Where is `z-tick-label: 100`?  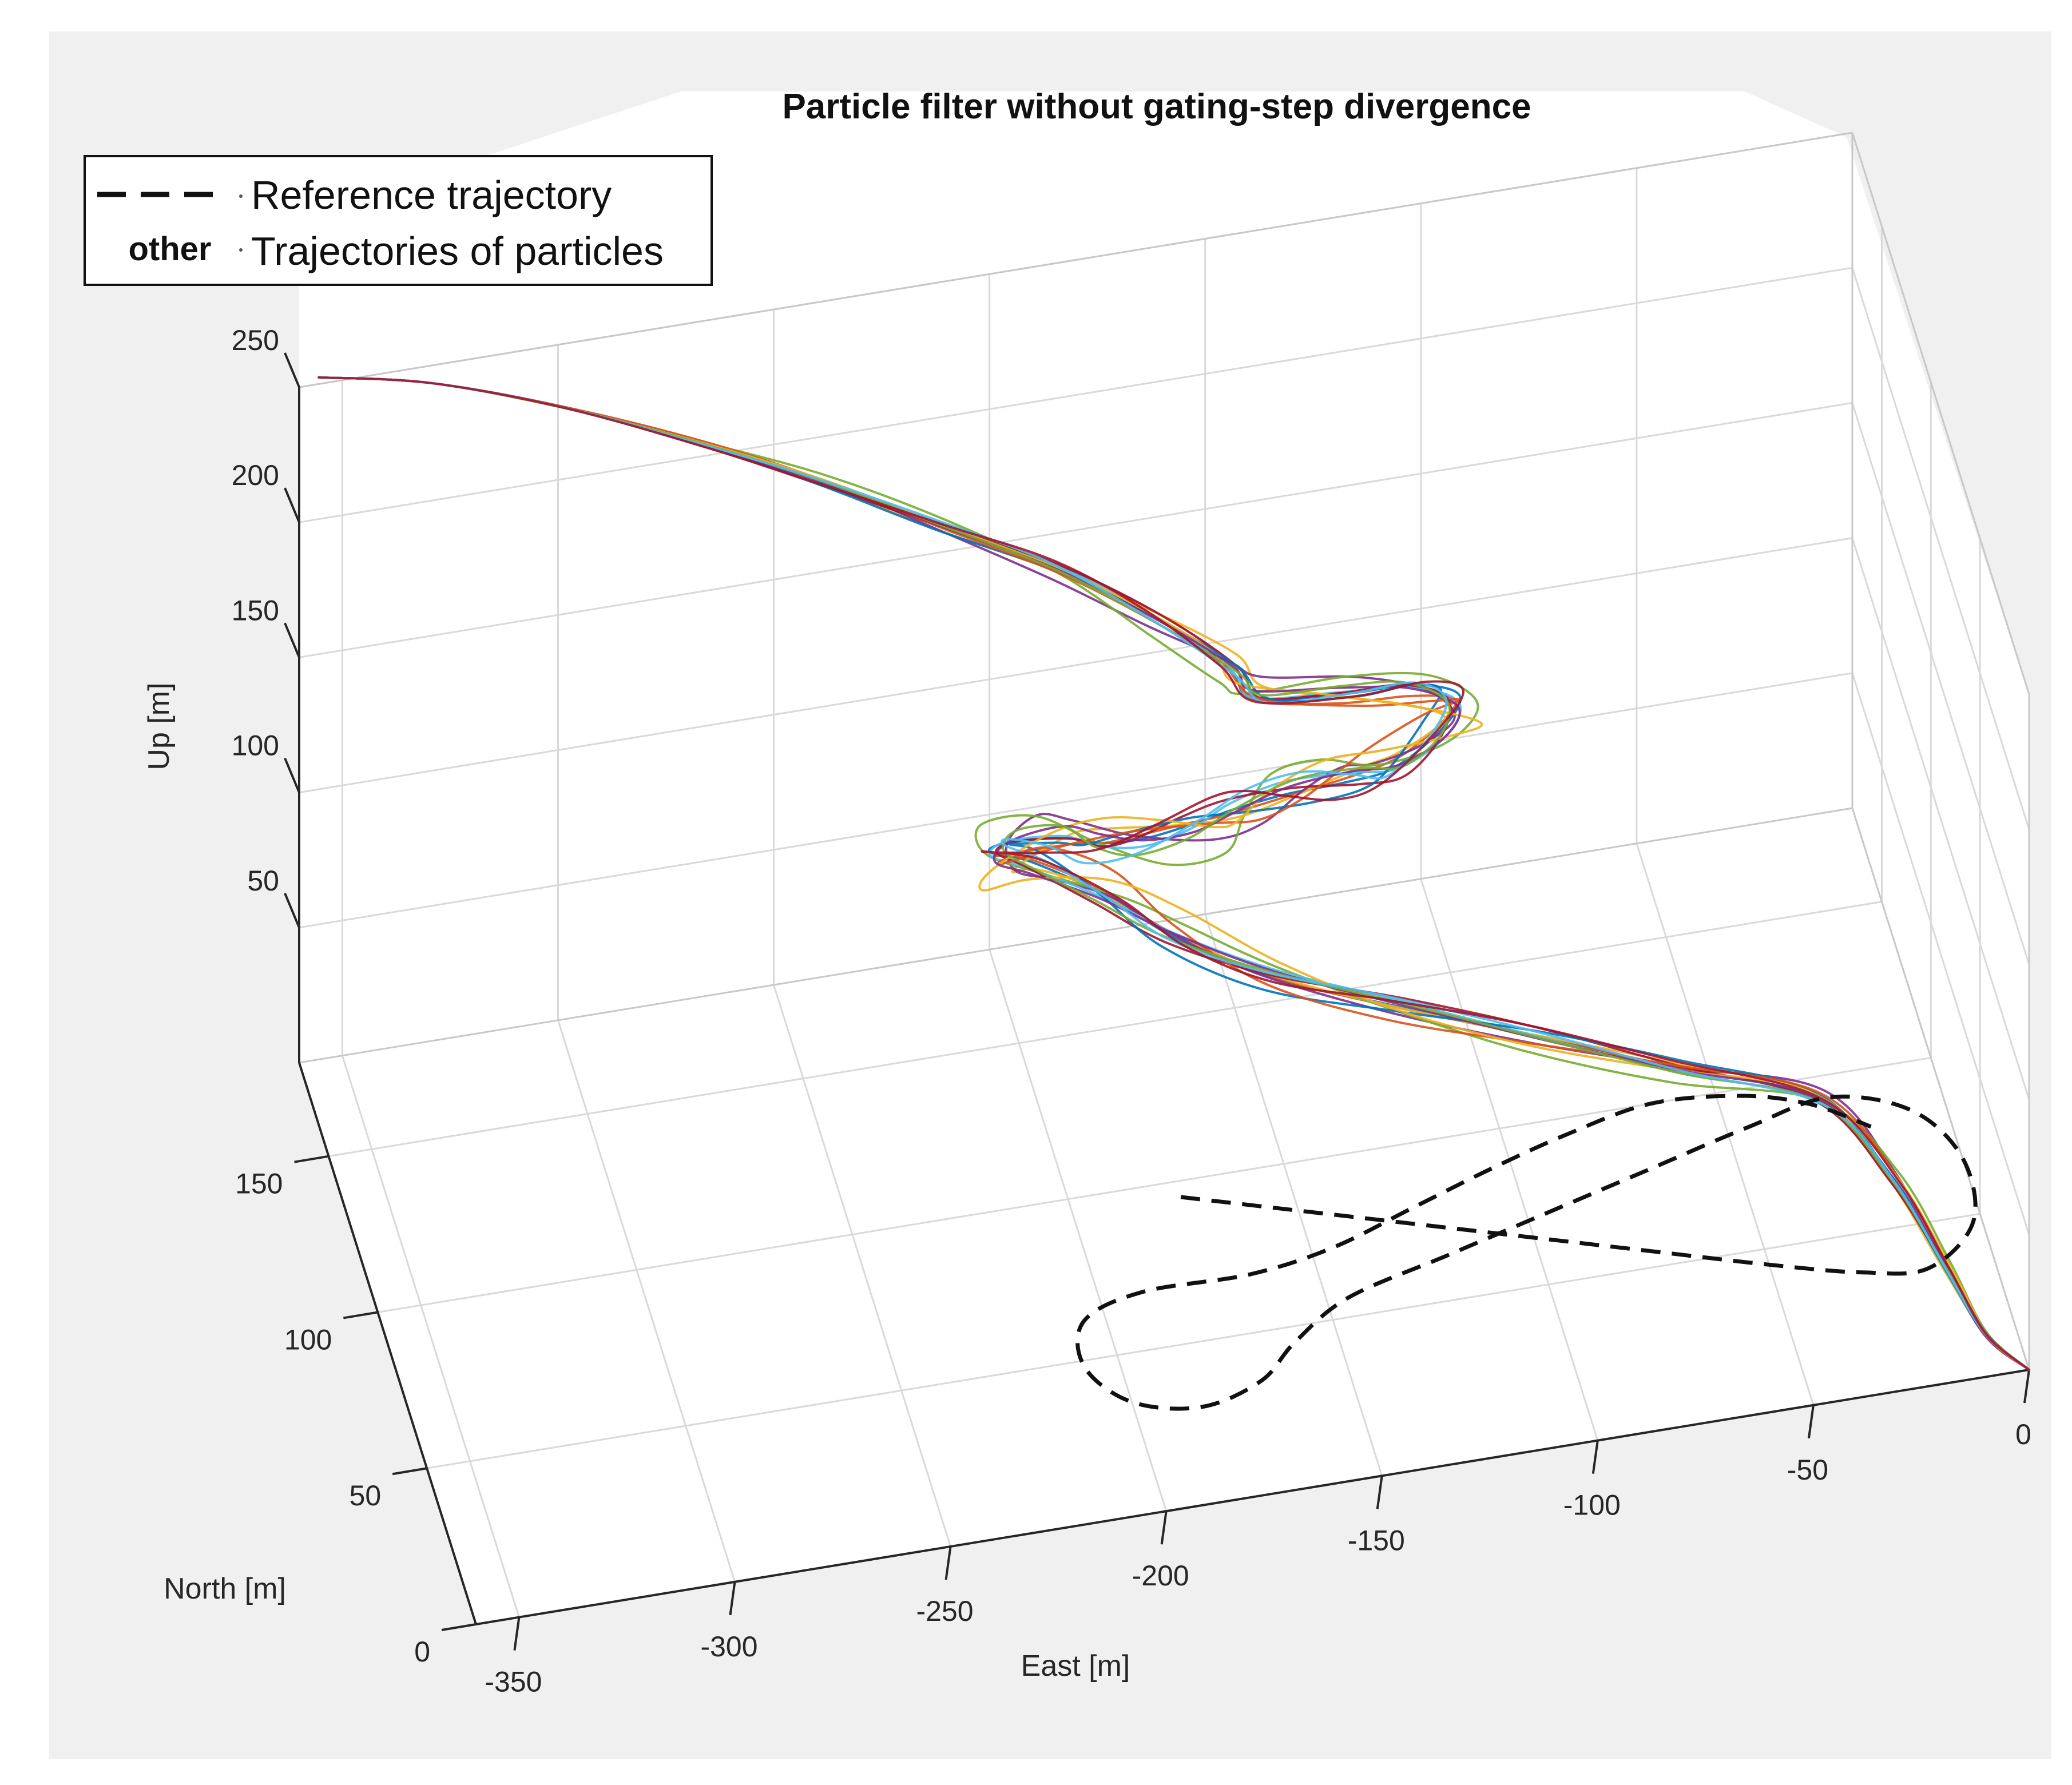
z-tick-label: 100 is located at coordinates (255, 746).